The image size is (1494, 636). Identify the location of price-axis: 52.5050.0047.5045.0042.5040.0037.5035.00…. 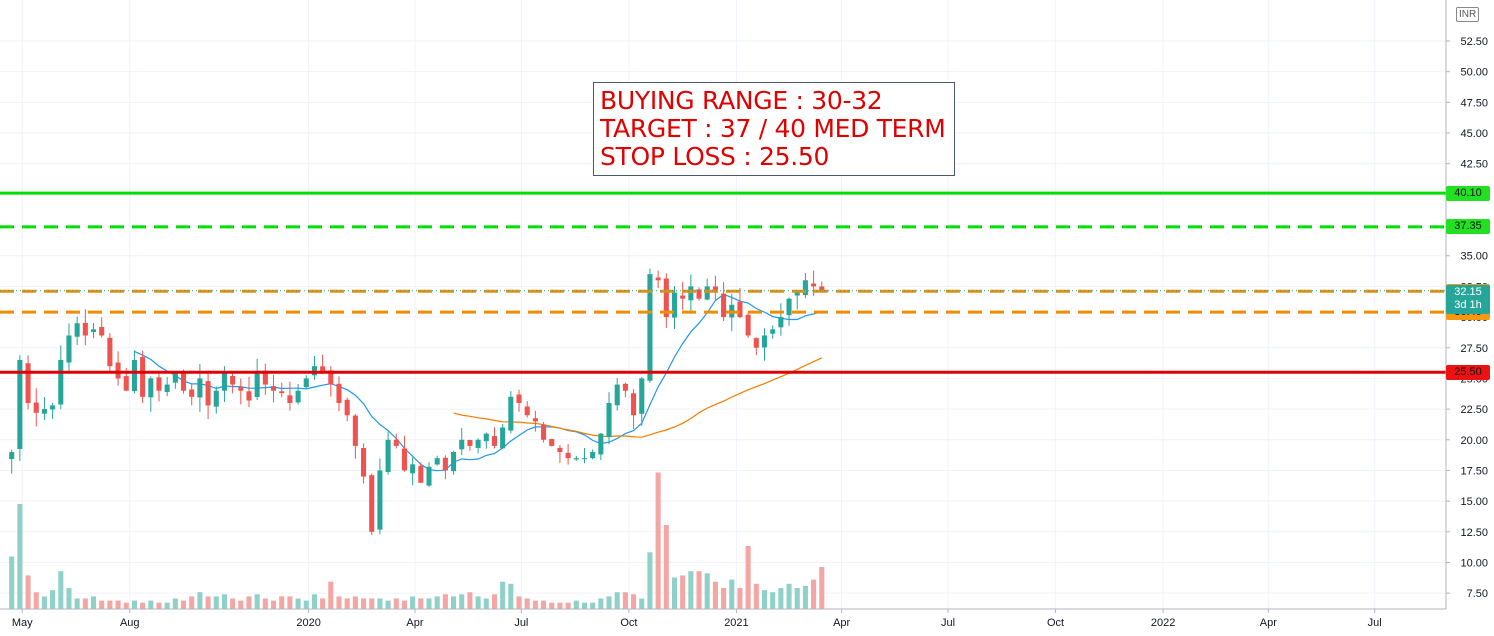
(1466, 304).